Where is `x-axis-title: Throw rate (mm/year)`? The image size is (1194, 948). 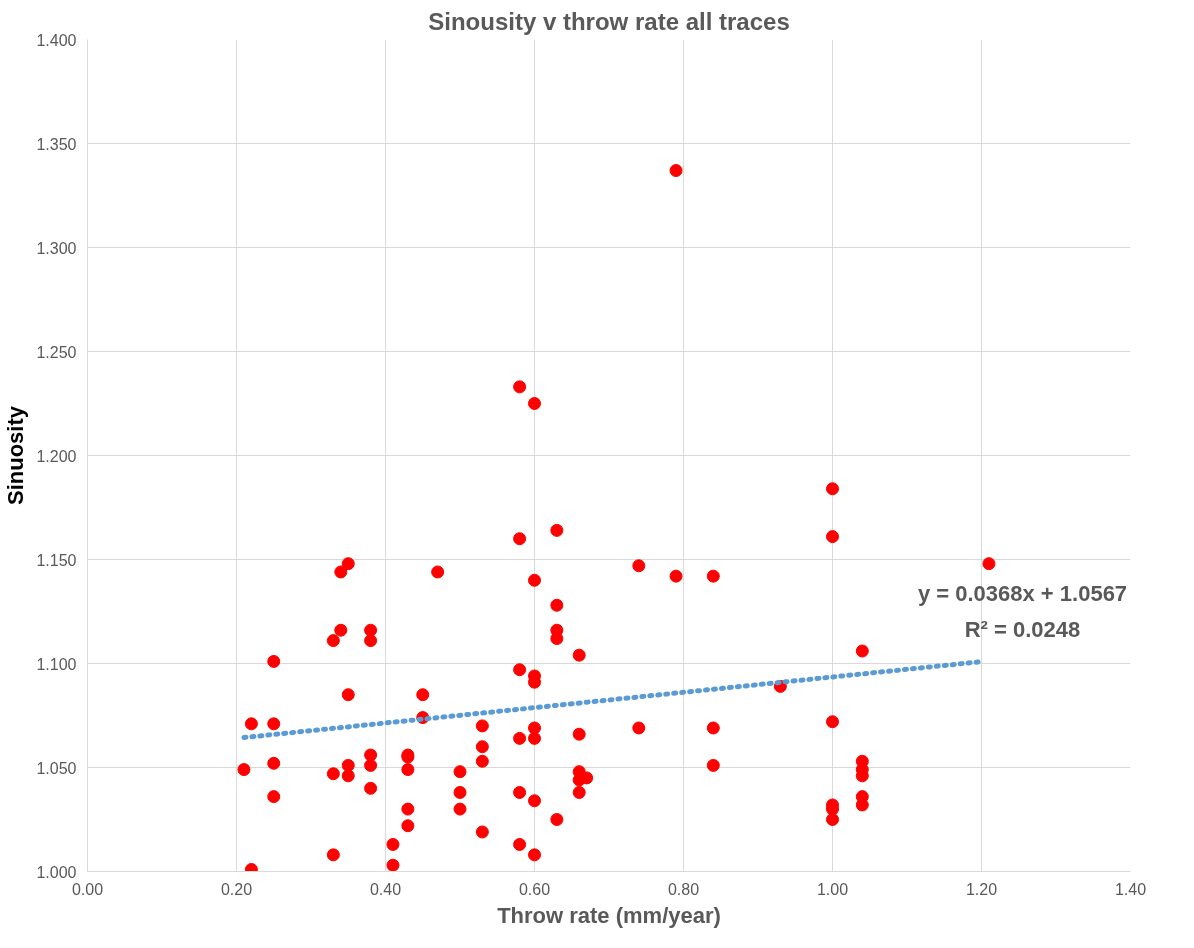
x-axis-title: Throw rate (mm/year) is located at coordinates (609, 915).